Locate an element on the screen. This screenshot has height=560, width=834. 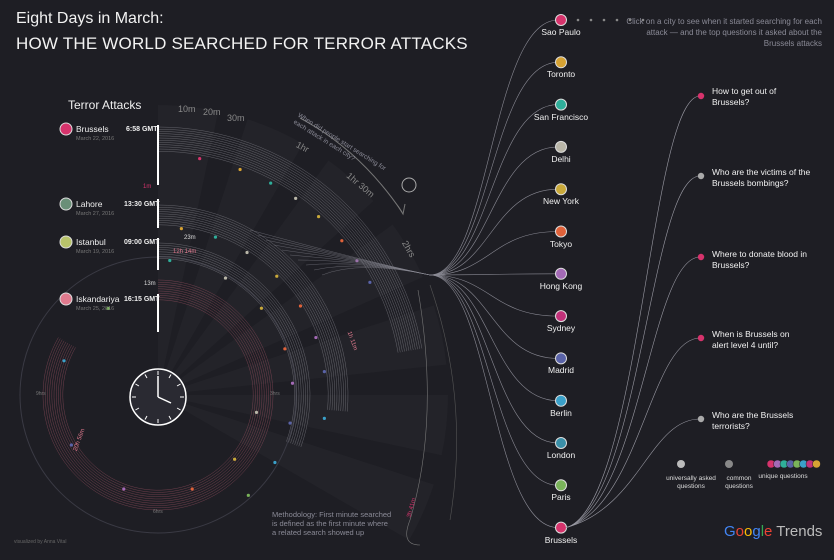
ring-label-30m: 30m is located at coordinates (236, 118).